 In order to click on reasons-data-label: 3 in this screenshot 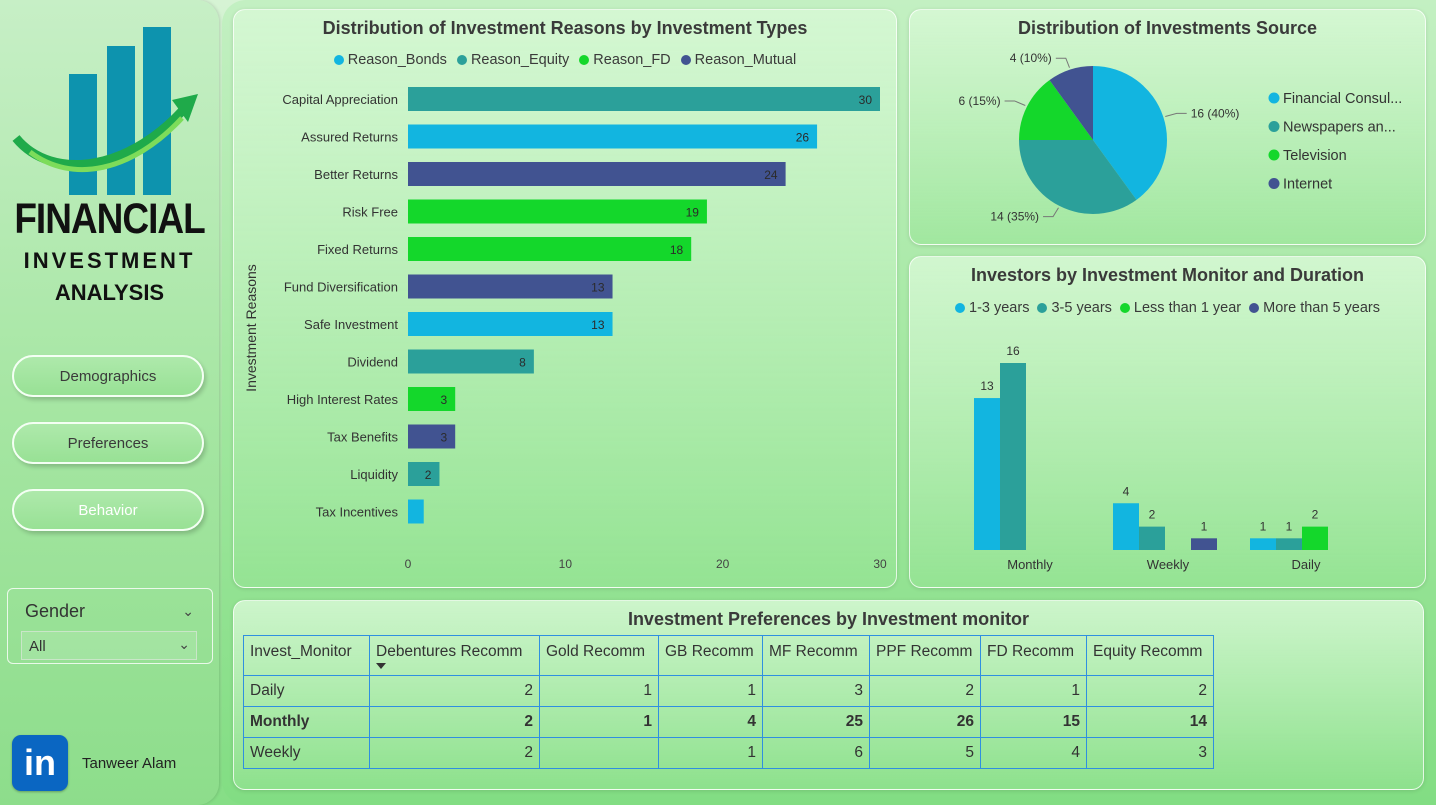, I will do `click(444, 438)`.